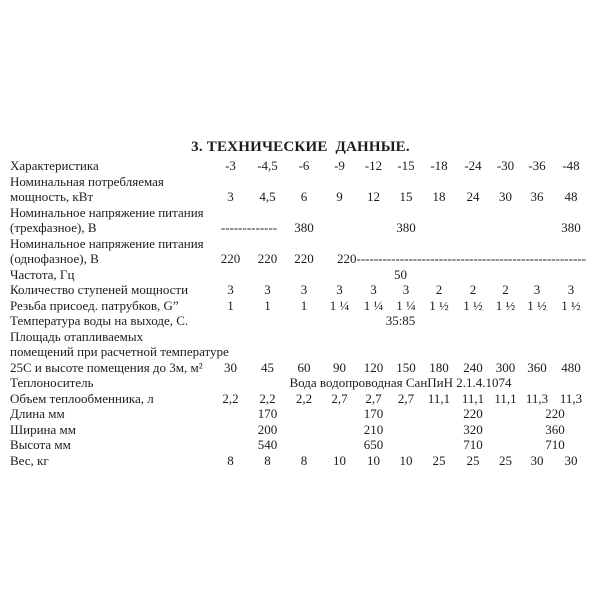 This screenshot has height=600, width=600. What do you see at coordinates (267, 196) in the screenshot?
I see `value-cell: 4,5` at bounding box center [267, 196].